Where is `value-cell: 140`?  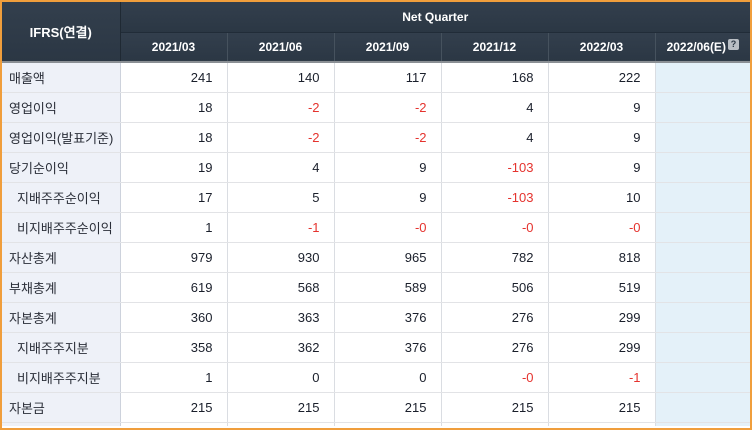 value-cell: 140 is located at coordinates (281, 77).